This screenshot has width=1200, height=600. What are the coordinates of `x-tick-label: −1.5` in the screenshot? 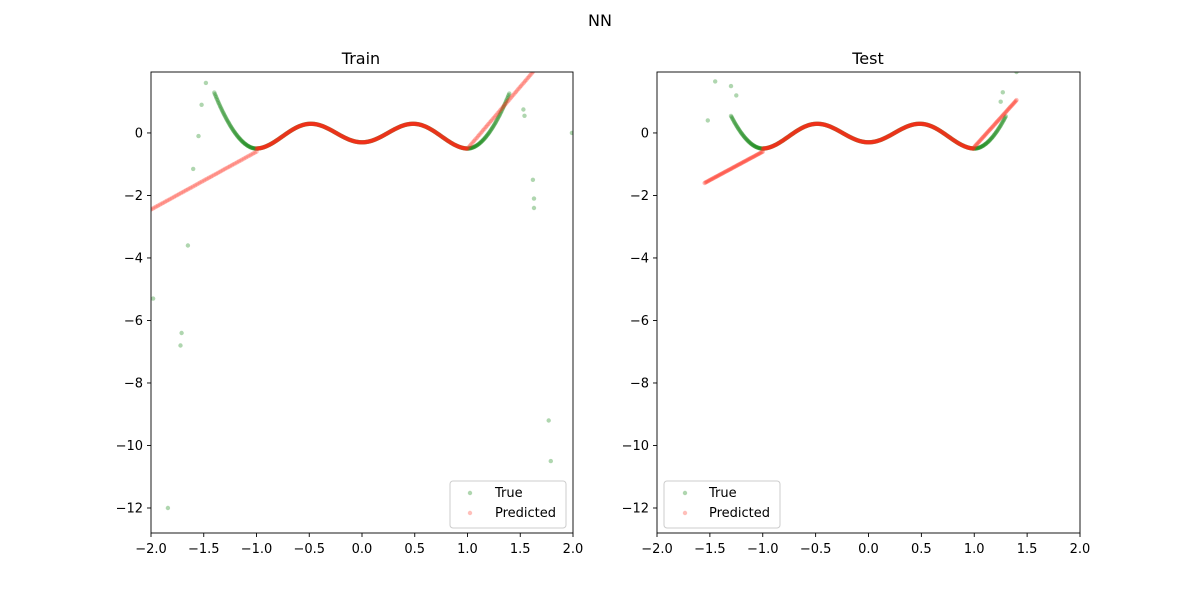 It's located at (710, 549).